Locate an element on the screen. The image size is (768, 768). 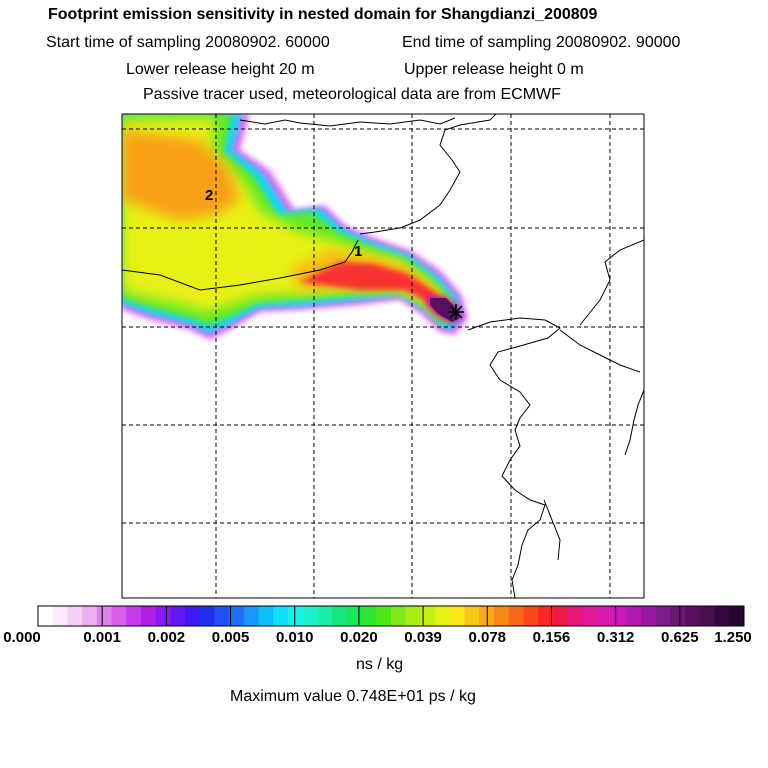
colorbar-unit-label: ns / kg is located at coordinates (380, 664).